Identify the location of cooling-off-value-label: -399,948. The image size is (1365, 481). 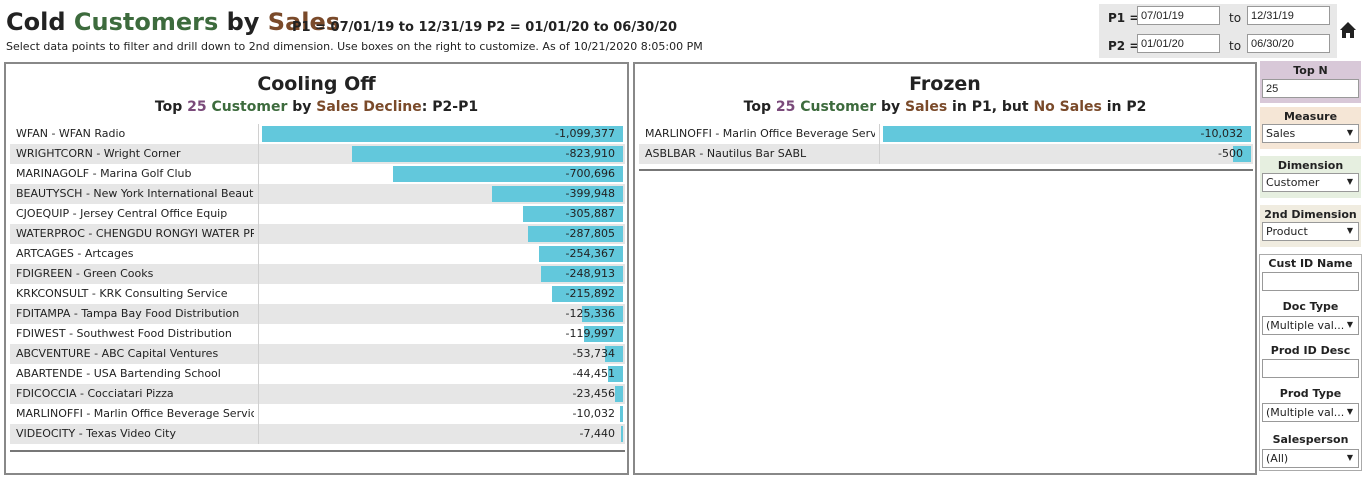
(590, 193).